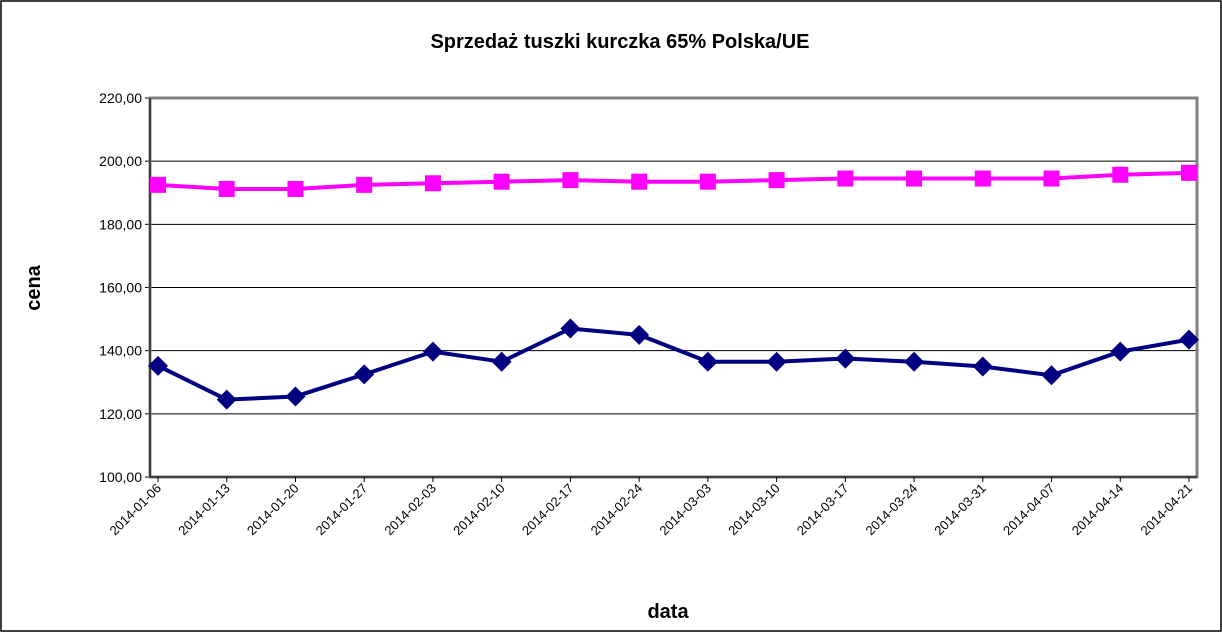 This screenshot has height=632, width=1222. Describe the element at coordinates (120, 414) in the screenshot. I see `y-tick-label: 120,00` at that location.